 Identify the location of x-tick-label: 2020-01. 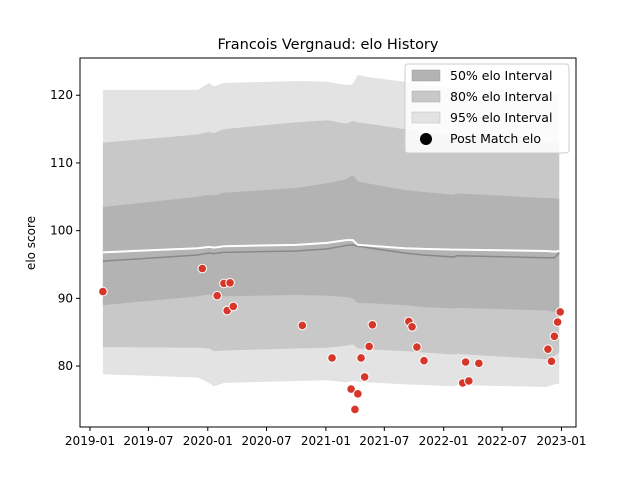
(208, 441).